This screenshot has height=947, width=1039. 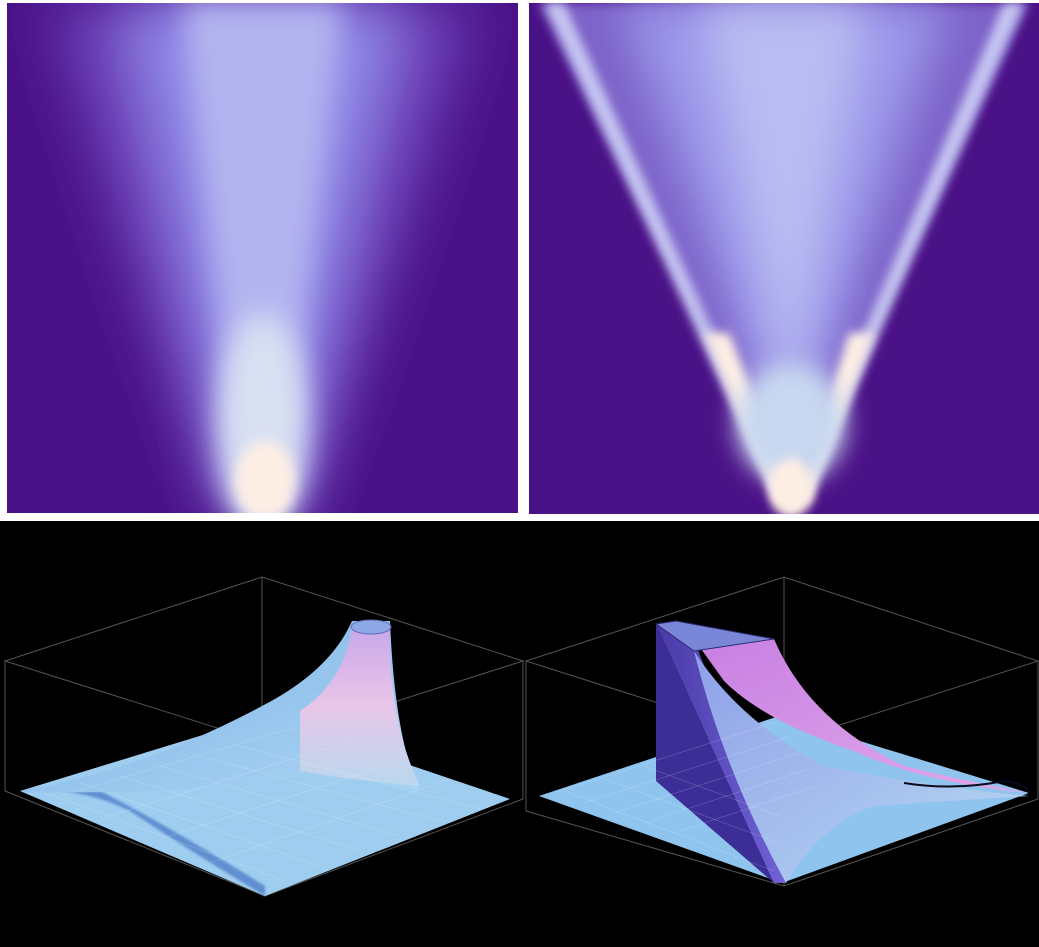 I want to click on surface-cone-wall-side, so click(x=715, y=753).